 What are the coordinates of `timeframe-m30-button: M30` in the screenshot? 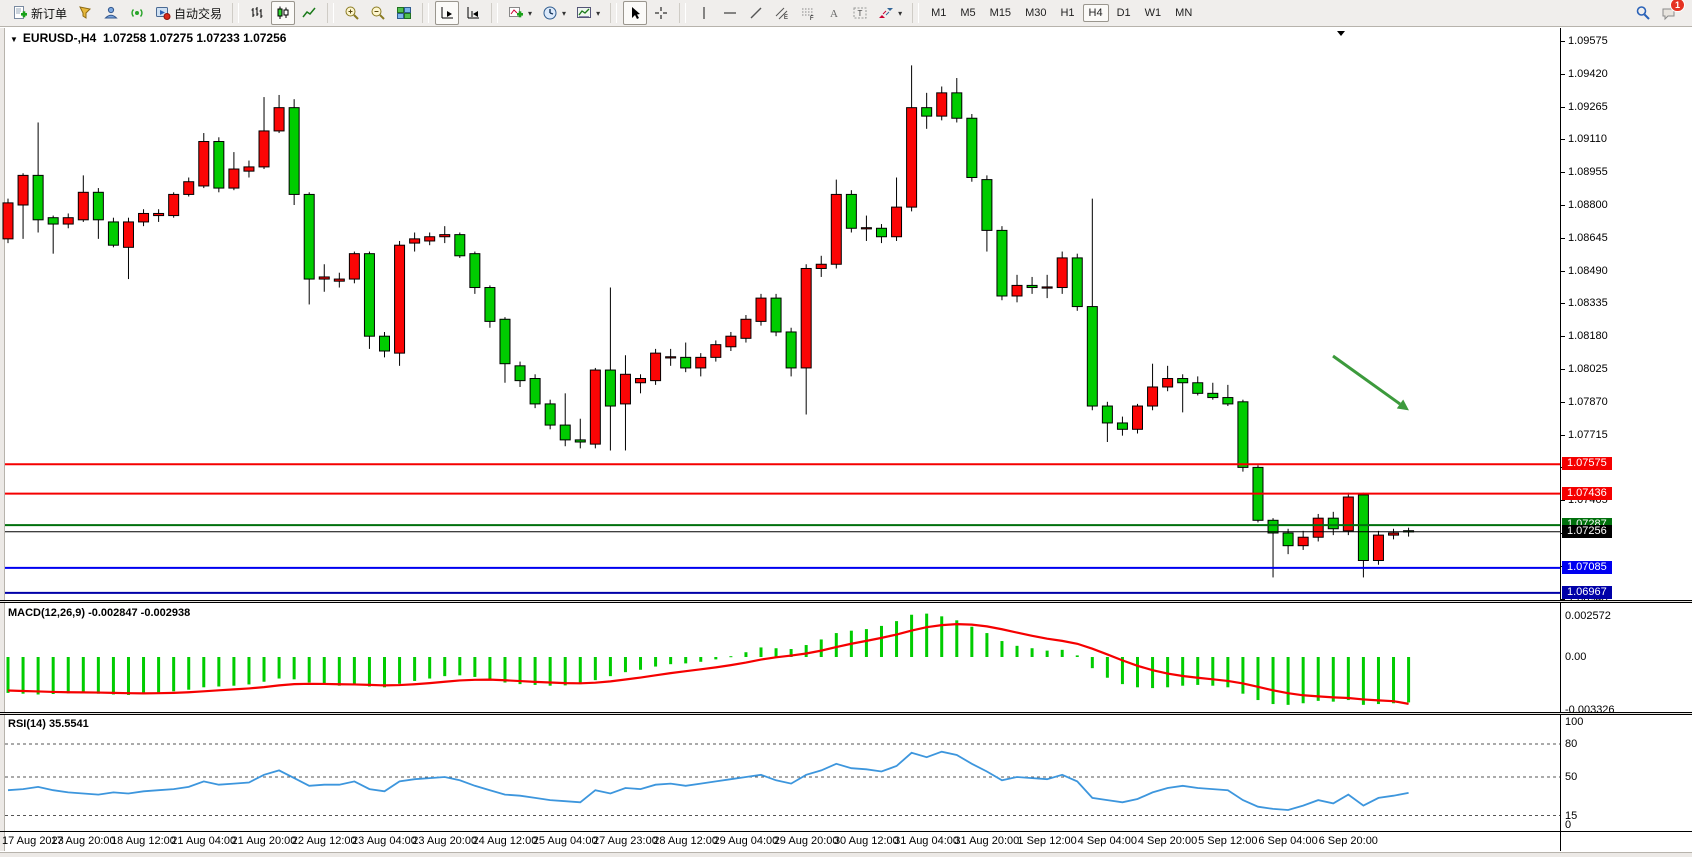 It's located at (1036, 13).